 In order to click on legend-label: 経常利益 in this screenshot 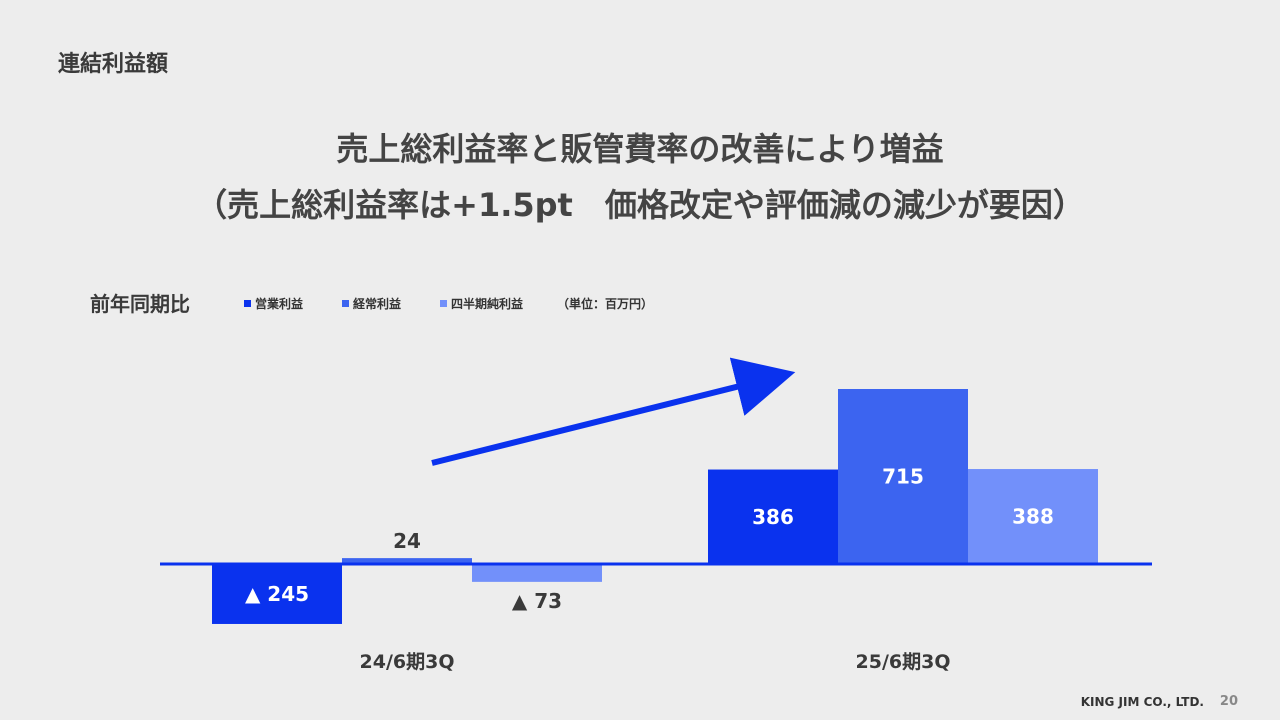, I will do `click(377, 304)`.